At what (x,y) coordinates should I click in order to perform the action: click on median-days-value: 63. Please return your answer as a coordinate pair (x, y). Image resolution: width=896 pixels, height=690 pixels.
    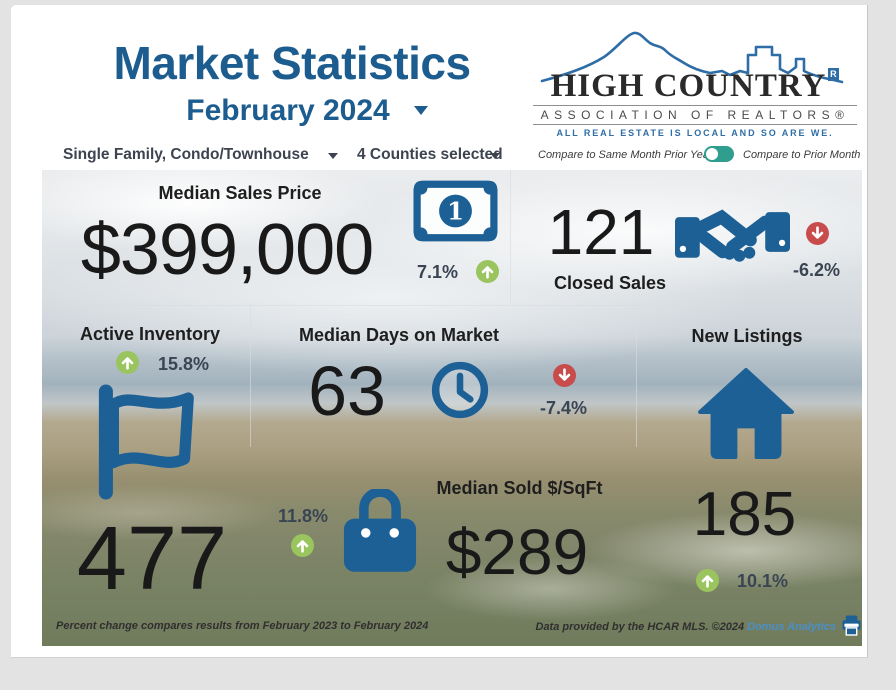
    Looking at the image, I should click on (347, 391).